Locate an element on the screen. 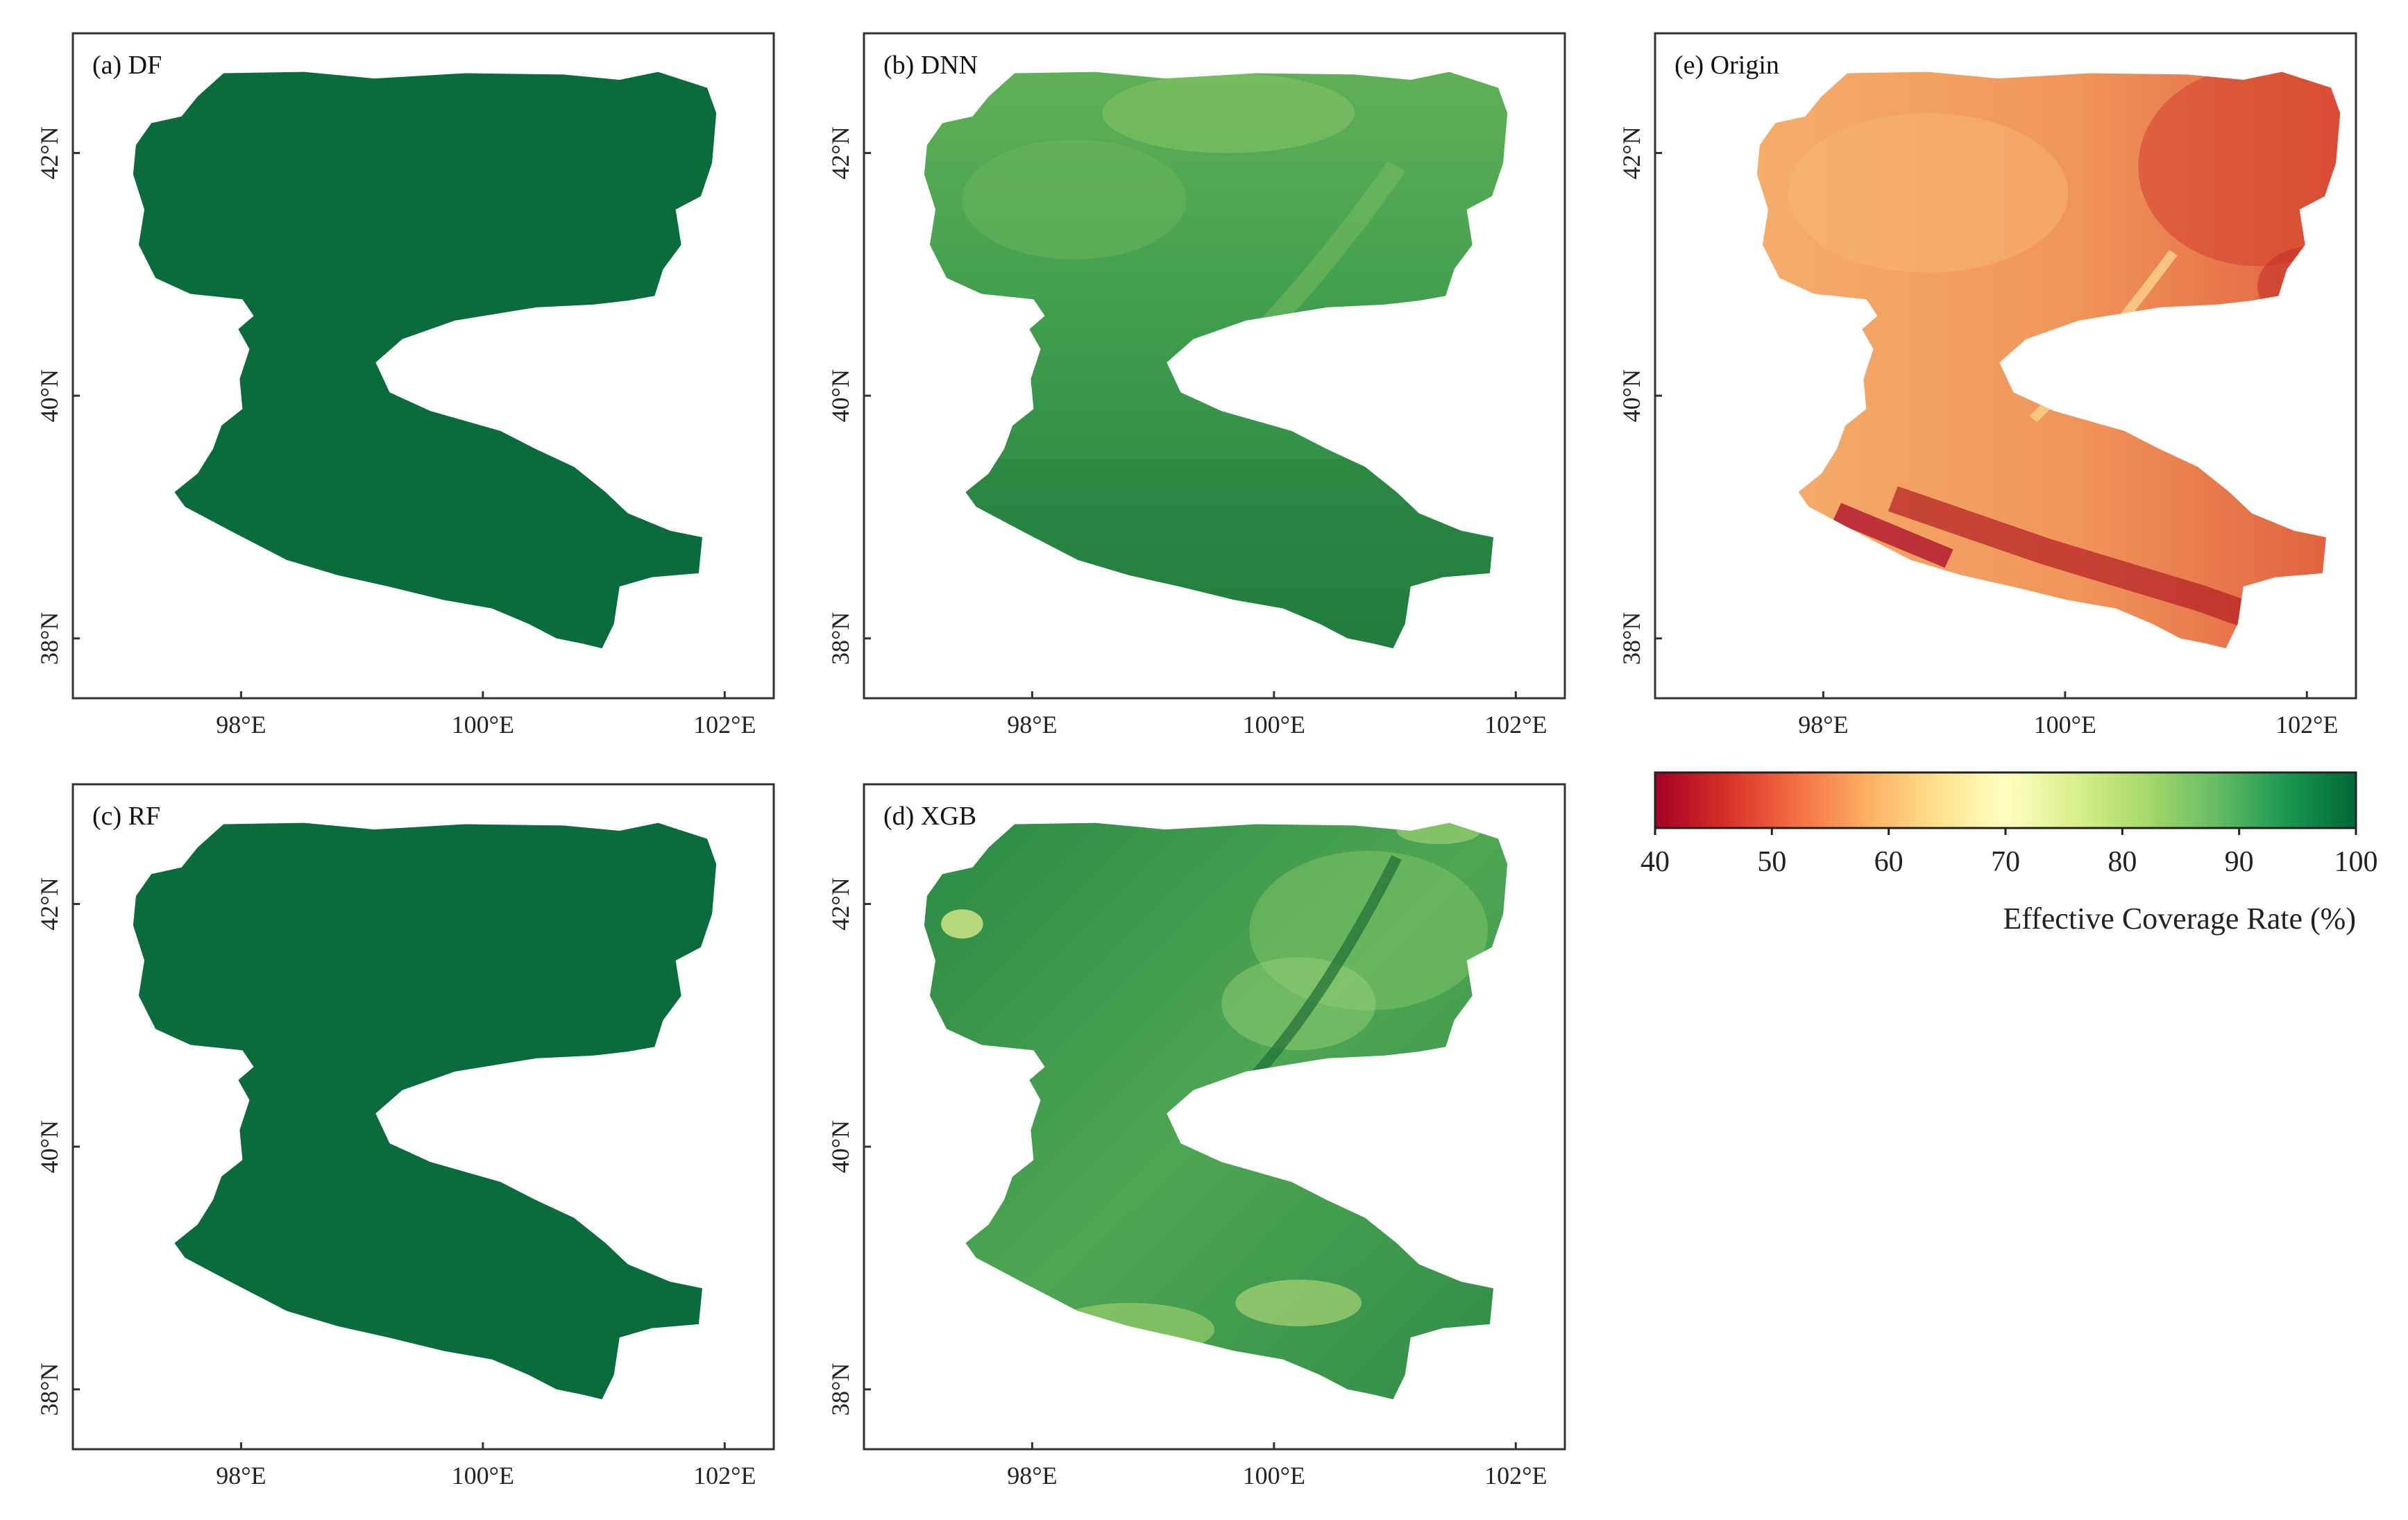  colorbar-tick-label: 90 is located at coordinates (2239, 862).